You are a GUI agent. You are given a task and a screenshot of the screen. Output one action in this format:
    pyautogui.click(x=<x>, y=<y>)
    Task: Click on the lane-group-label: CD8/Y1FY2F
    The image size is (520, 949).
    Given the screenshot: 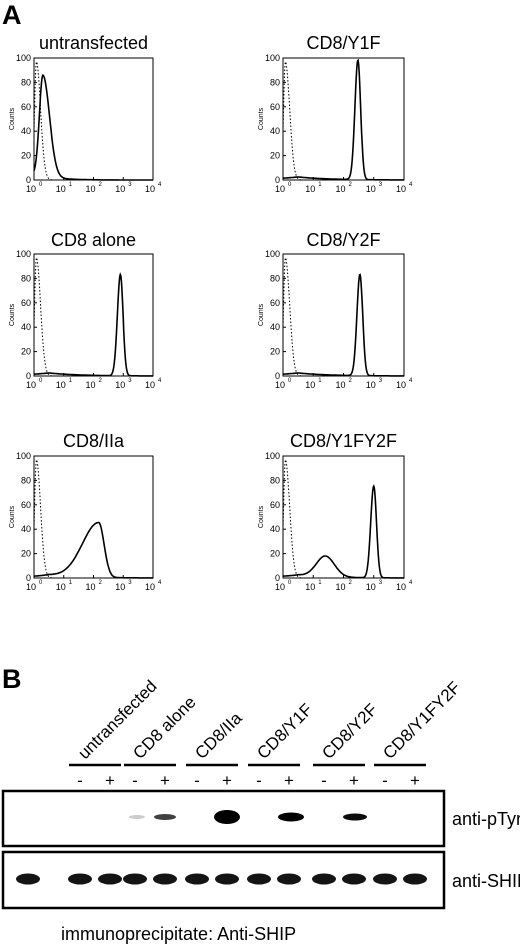 What is the action you would take?
    pyautogui.click(x=421, y=720)
    